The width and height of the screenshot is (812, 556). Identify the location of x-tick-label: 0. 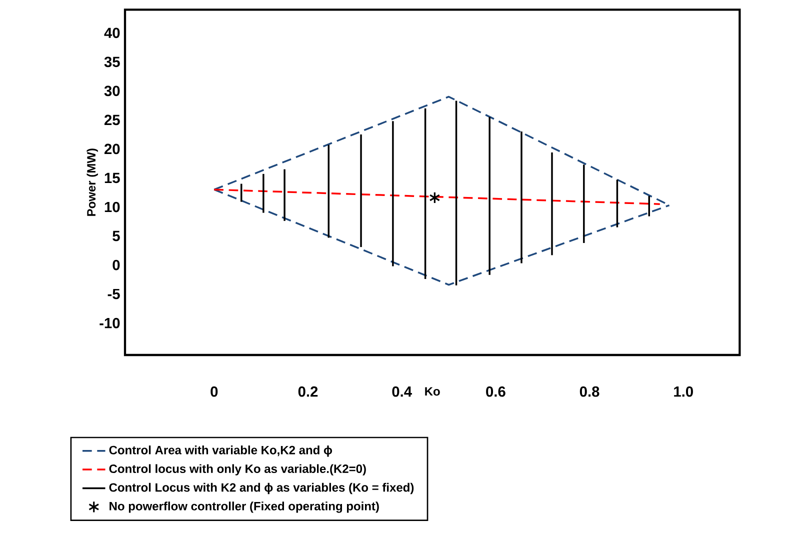
(214, 391).